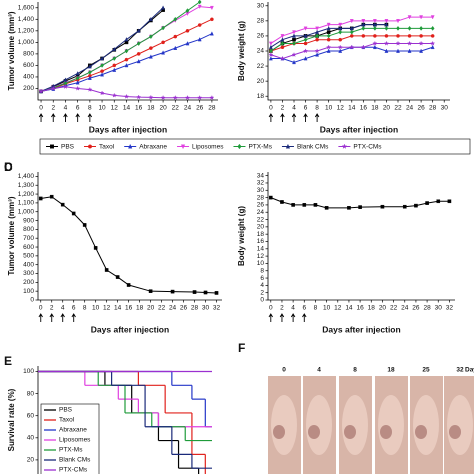  What do you see at coordinates (283, 108) in the screenshot?
I see `x-tick-label: 2` at bounding box center [283, 108].